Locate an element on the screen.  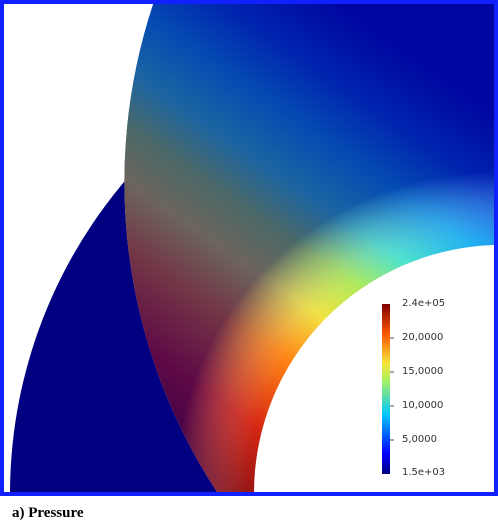
colorbar-min-label: 1.5e+03 is located at coordinates (424, 472).